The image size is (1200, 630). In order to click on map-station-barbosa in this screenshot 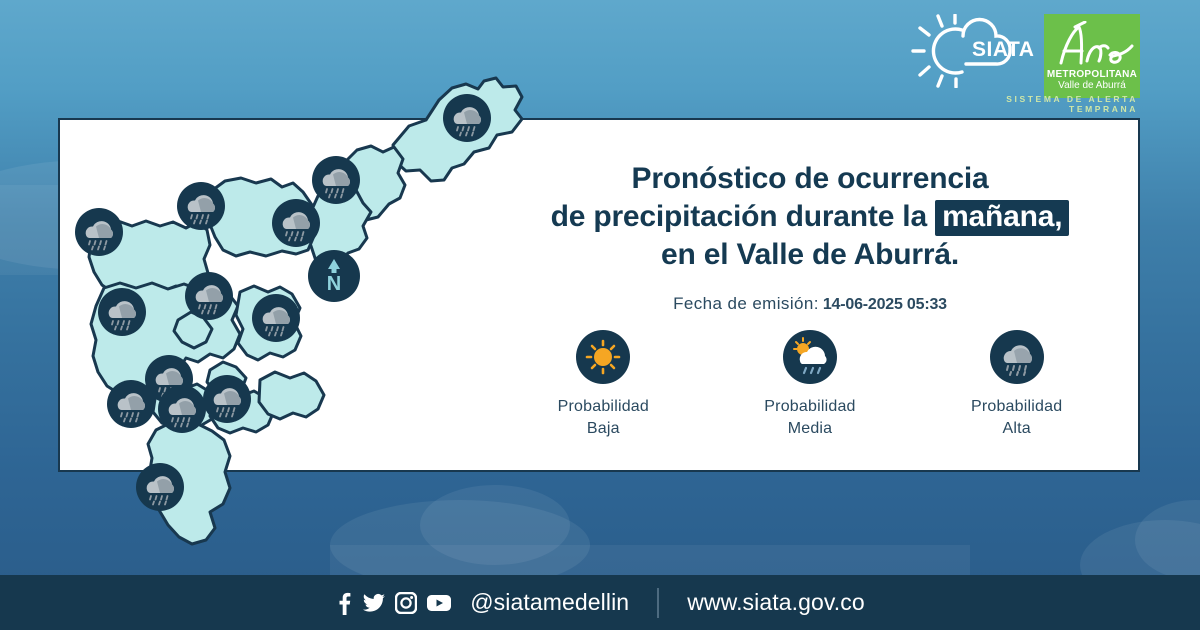, I will do `click(467, 118)`.